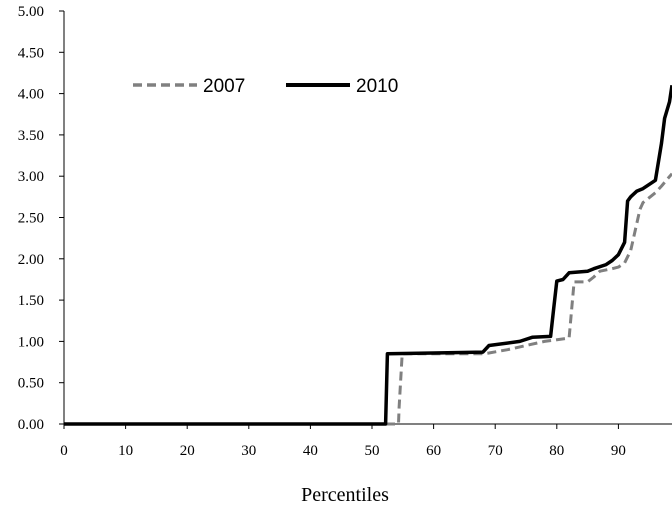 The height and width of the screenshot is (507, 672). I want to click on y-tick-label: 1.50, so click(31, 301).